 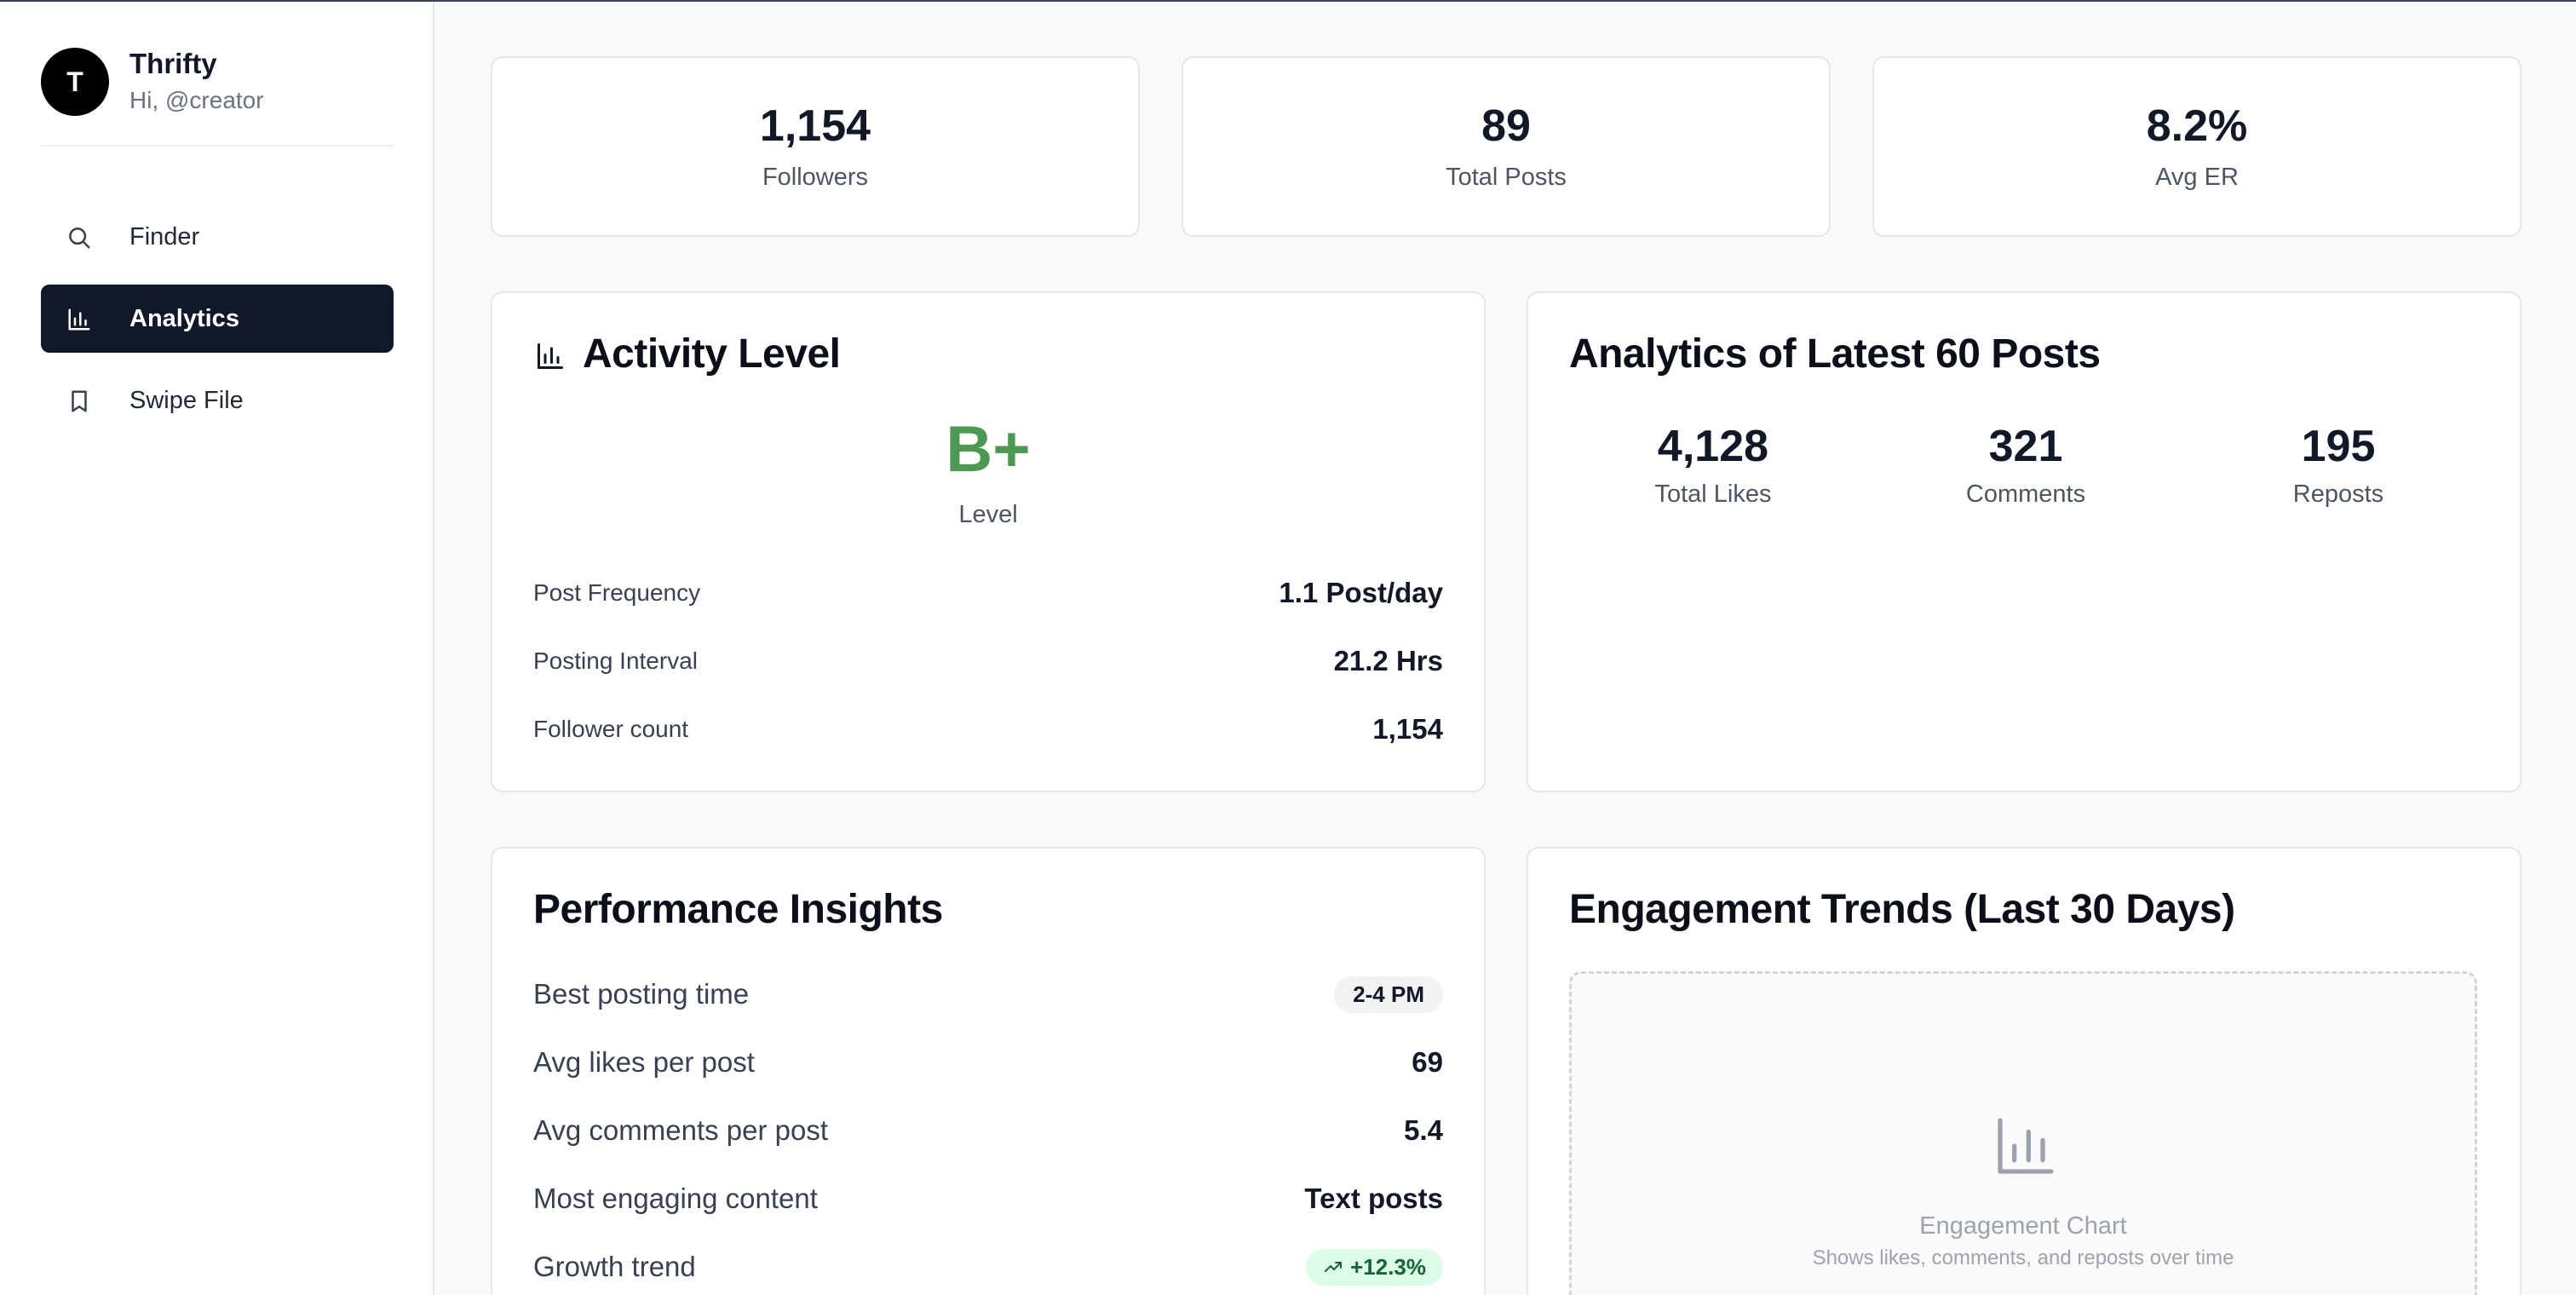 What do you see at coordinates (1713, 495) in the screenshot?
I see `stat-label: Total Likes` at bounding box center [1713, 495].